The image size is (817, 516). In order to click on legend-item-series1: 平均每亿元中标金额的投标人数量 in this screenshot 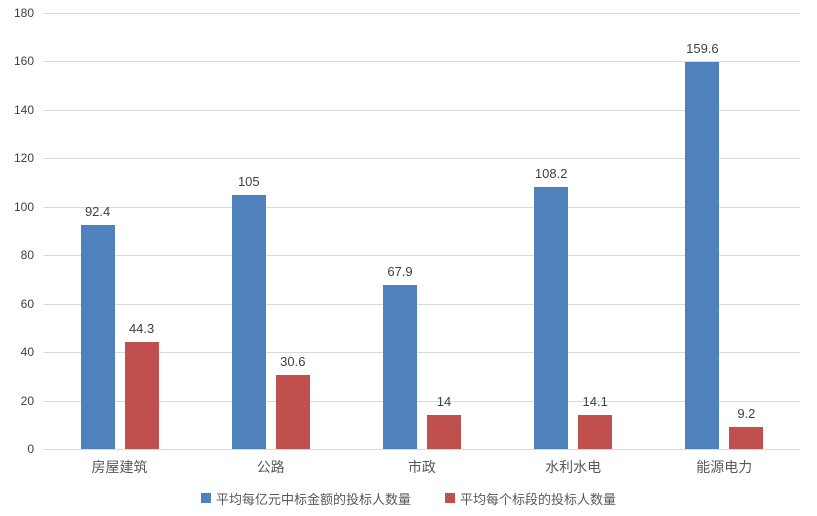, I will do `click(305, 498)`.